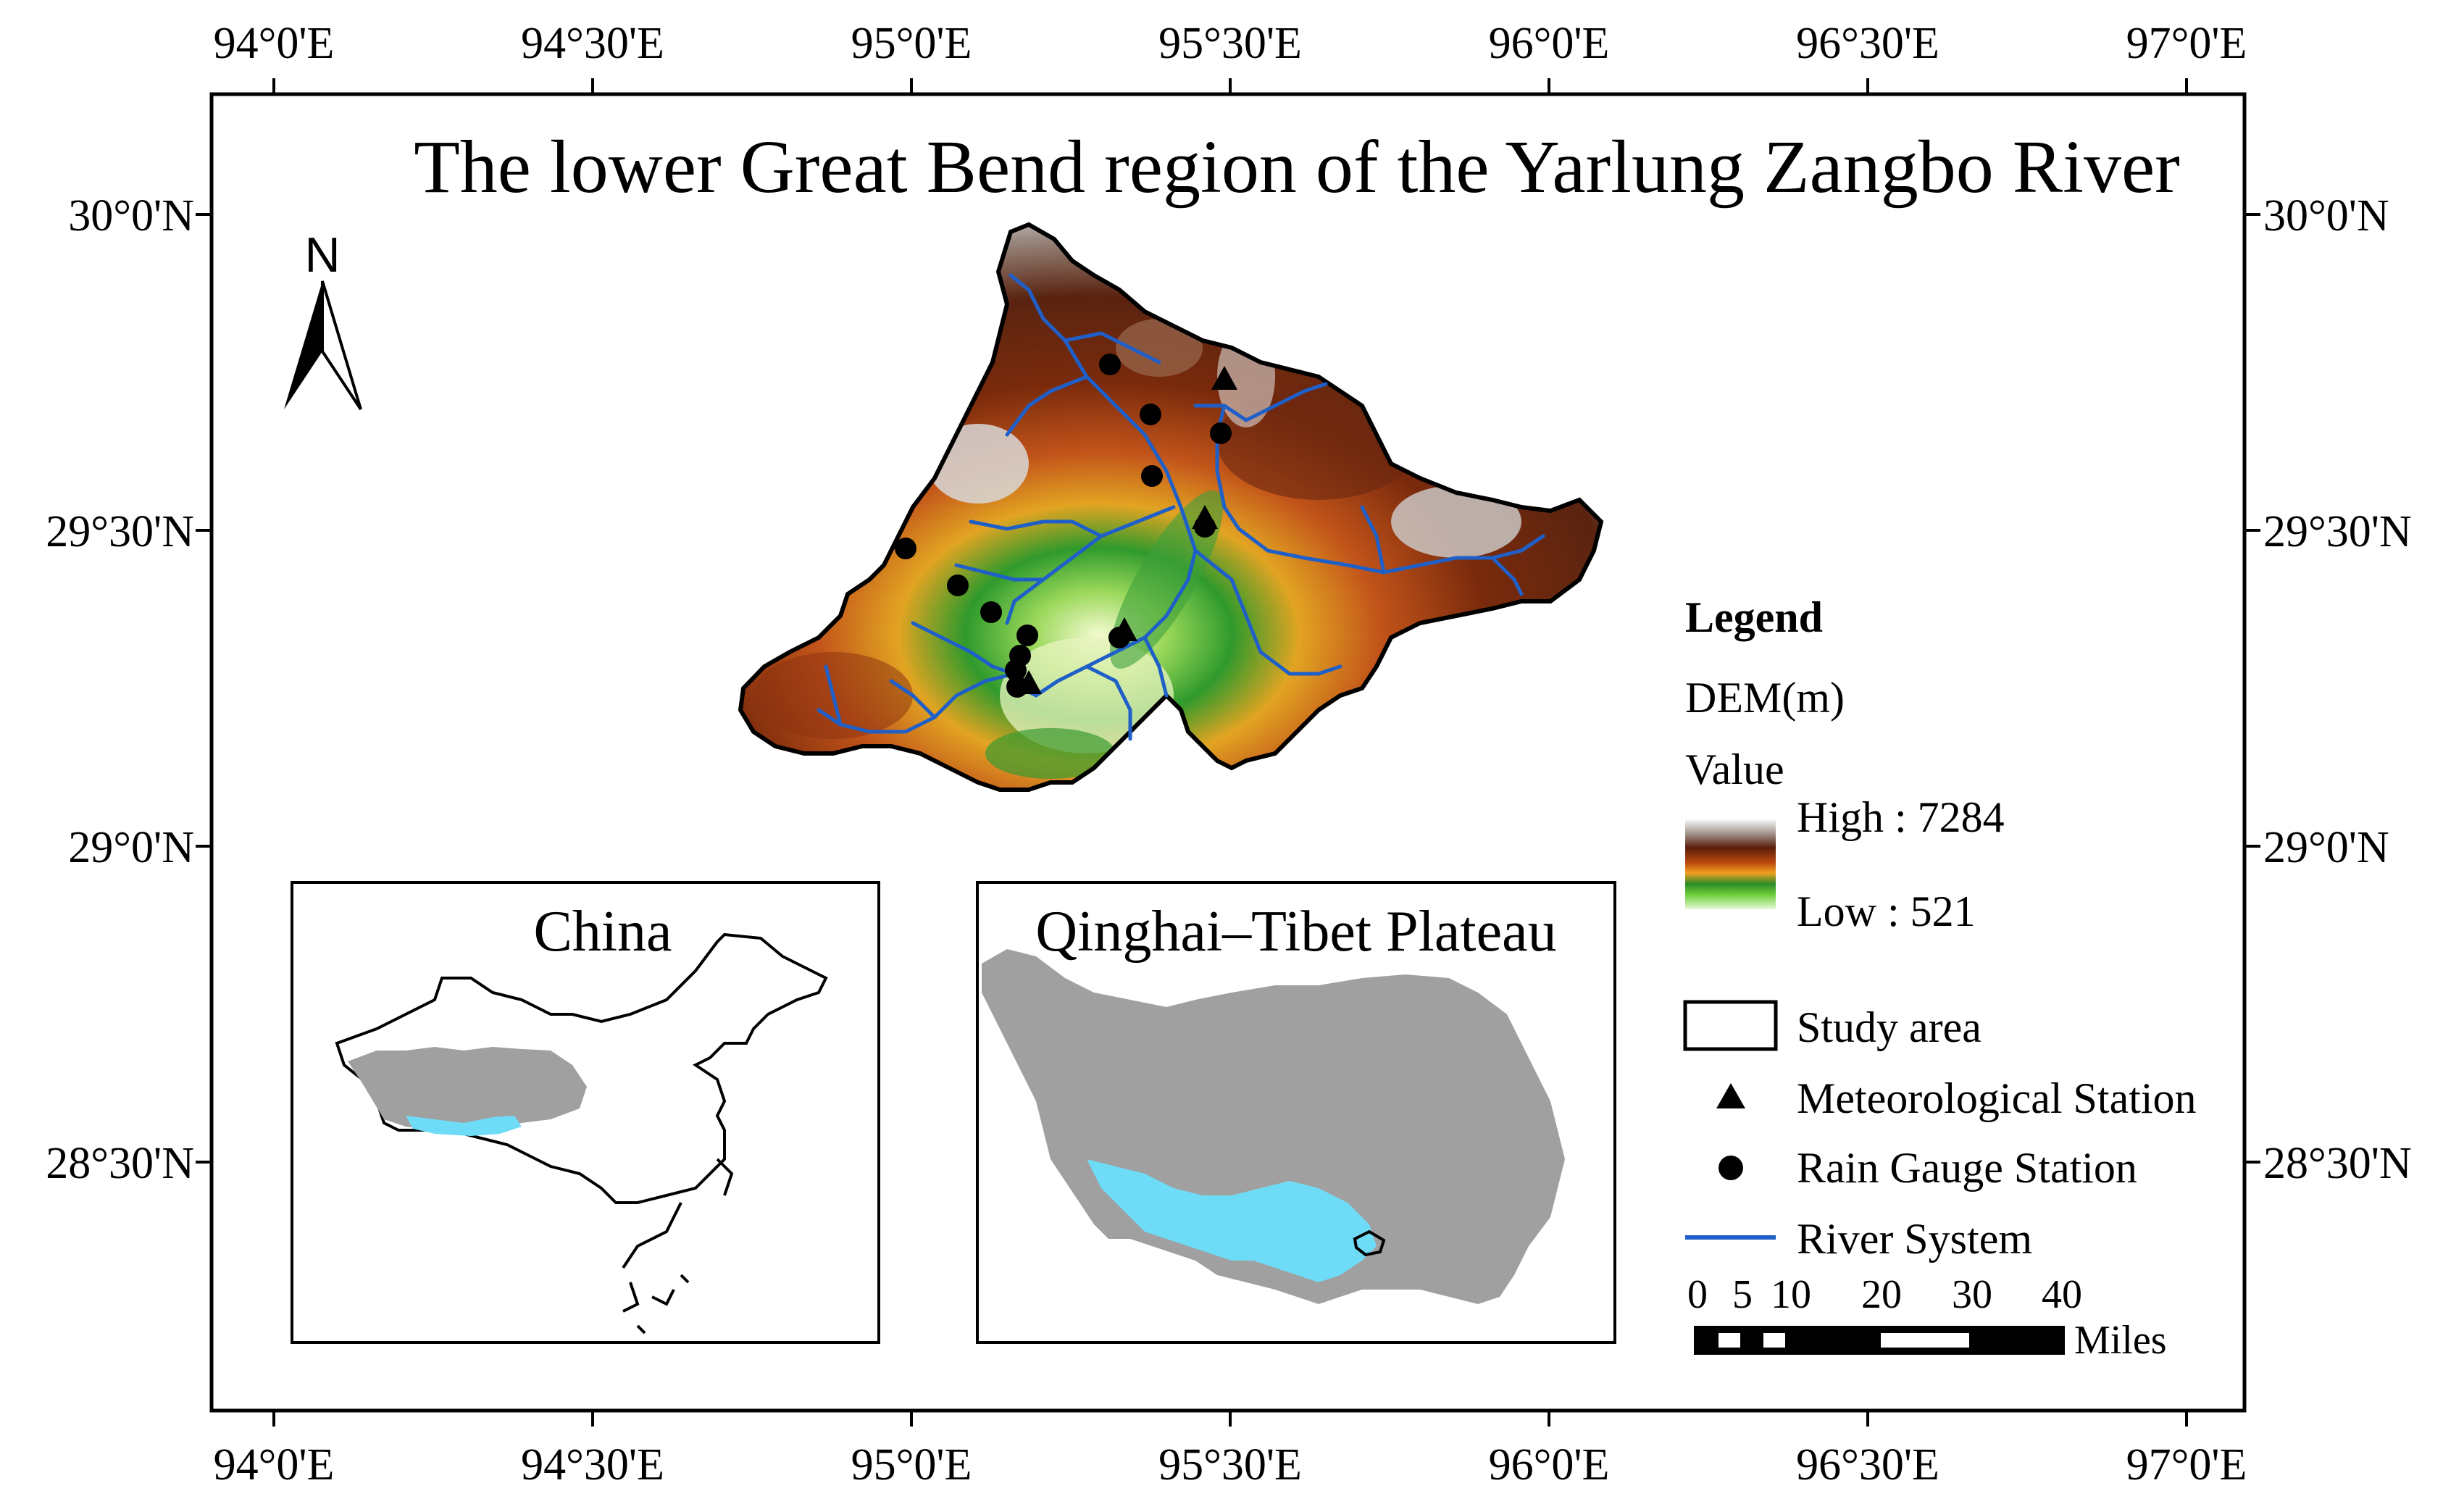 The width and height of the screenshot is (2443, 1512). I want to click on legend-dem-title: DEM(m), so click(1765, 698).